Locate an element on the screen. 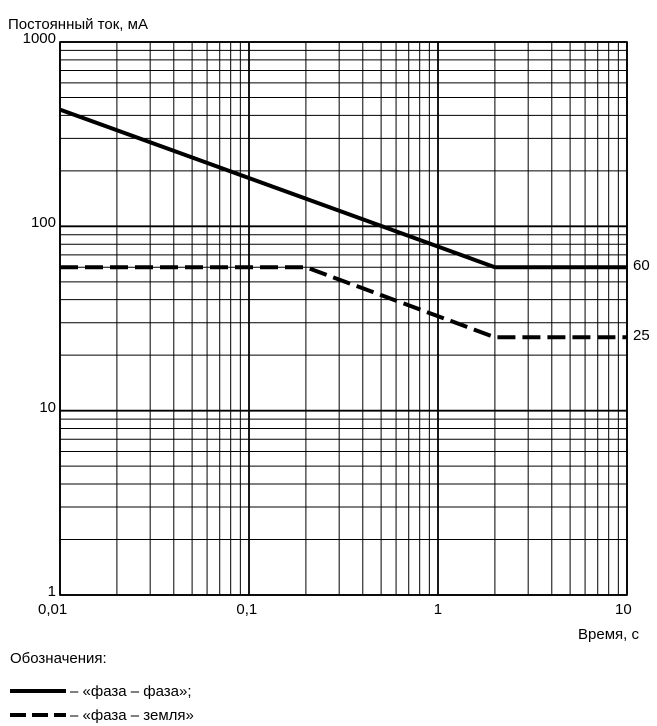 This screenshot has height=726, width=657. x-axis-title: Время, с is located at coordinates (608, 634).